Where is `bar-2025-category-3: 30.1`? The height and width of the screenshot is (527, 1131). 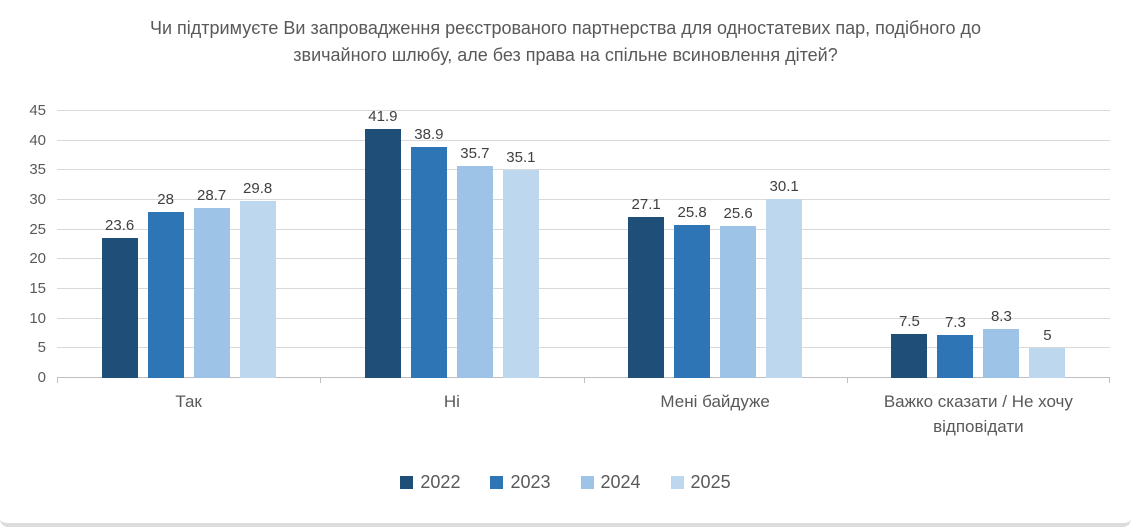
bar-2025-category-3: 30.1 is located at coordinates (784, 278).